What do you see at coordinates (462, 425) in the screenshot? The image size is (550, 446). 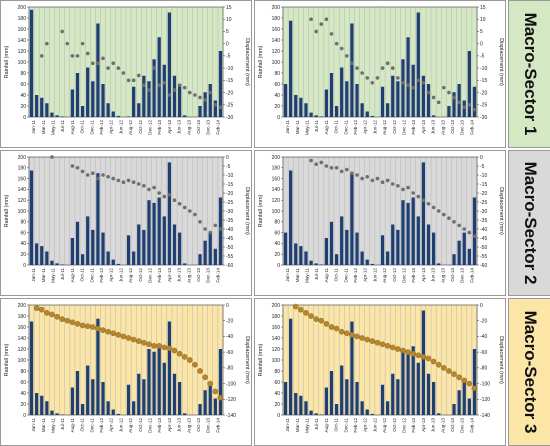 I see `x-tick-label: Dec-13` at bounding box center [462, 425].